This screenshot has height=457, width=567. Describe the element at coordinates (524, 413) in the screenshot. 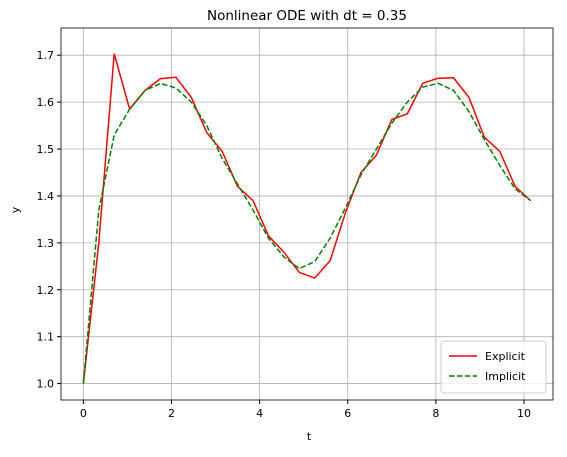

I see `x-tick-label: 10` at that location.